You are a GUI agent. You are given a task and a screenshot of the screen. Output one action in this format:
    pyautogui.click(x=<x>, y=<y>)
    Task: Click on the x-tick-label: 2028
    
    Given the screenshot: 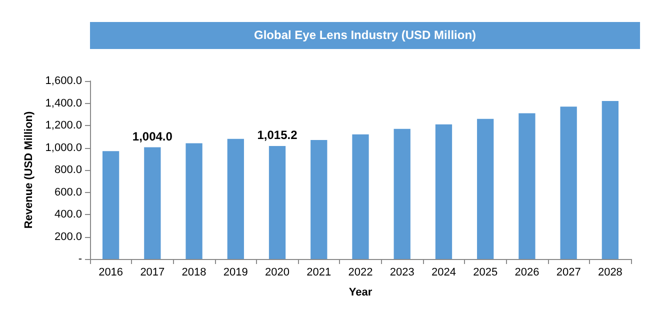 What is the action you would take?
    pyautogui.click(x=610, y=272)
    